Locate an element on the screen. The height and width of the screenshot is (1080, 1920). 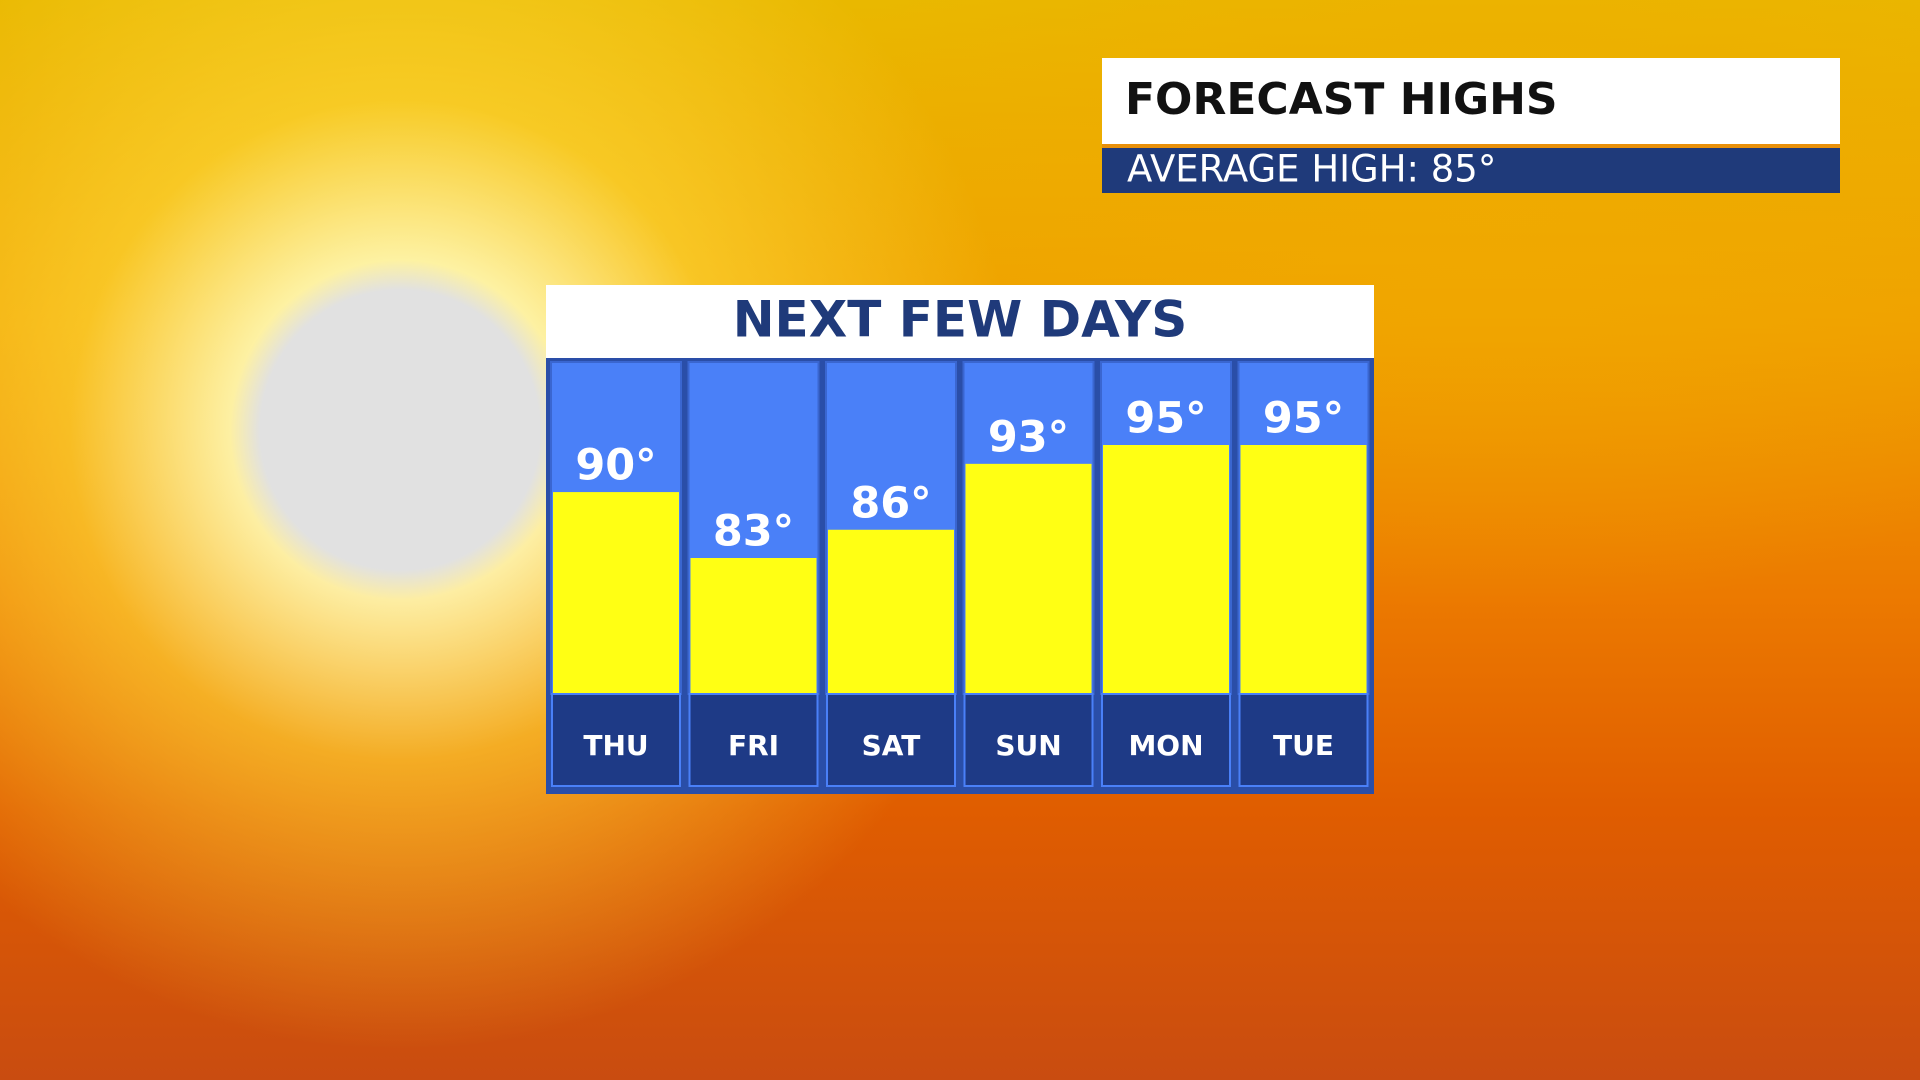
header-title: FORECAST HIGHS is located at coordinates (1341, 99).